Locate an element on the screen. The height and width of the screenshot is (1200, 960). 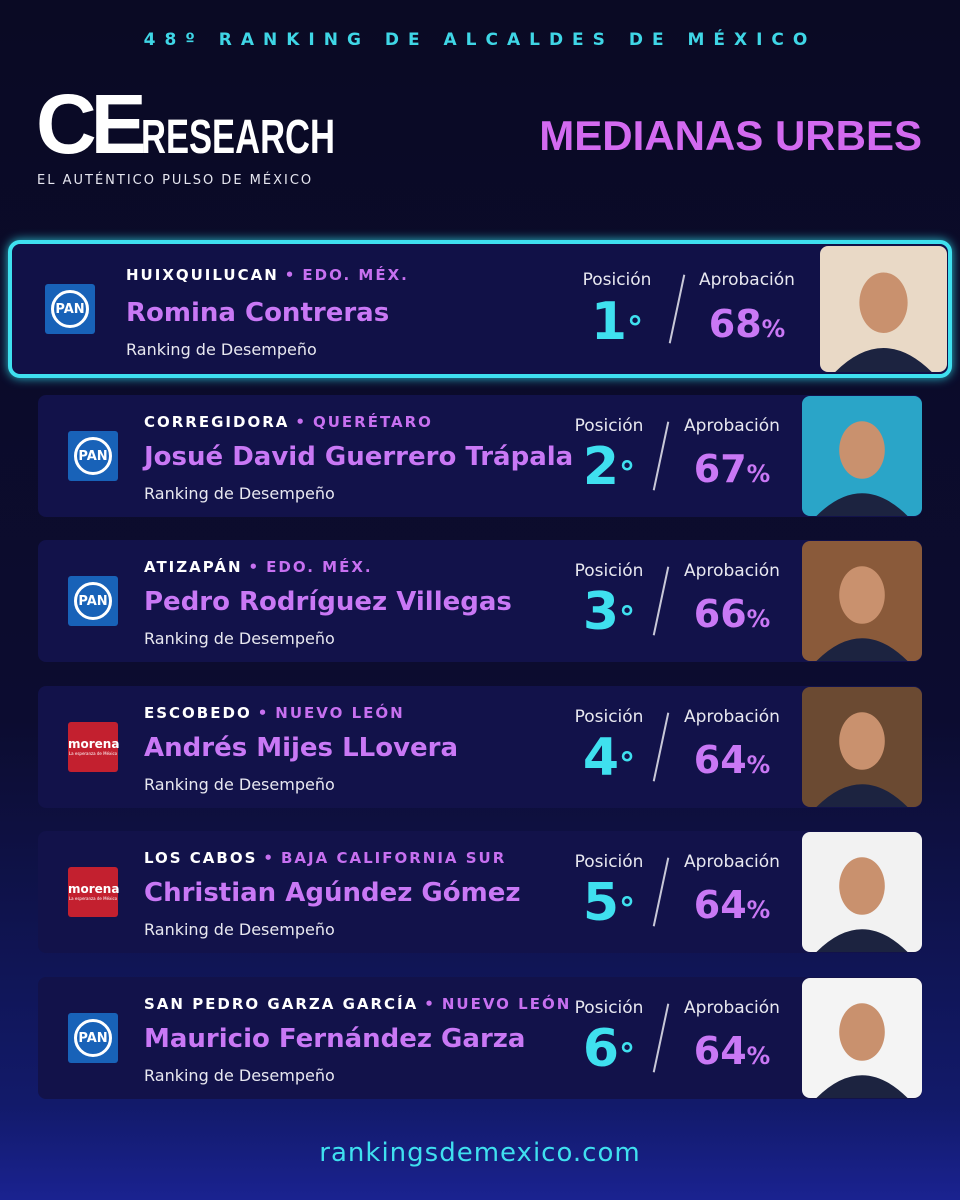
location: SAN PEDRO GARZA GARCÍA • NUEVO LEÓN is located at coordinates (357, 1004).